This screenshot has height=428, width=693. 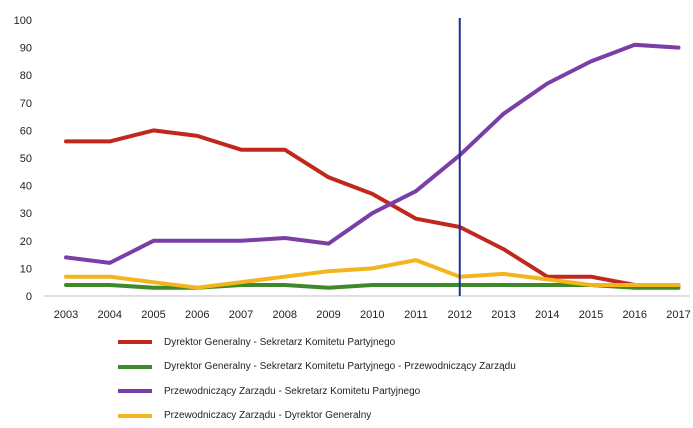 I want to click on x-tick-label: 2016, so click(x=635, y=315).